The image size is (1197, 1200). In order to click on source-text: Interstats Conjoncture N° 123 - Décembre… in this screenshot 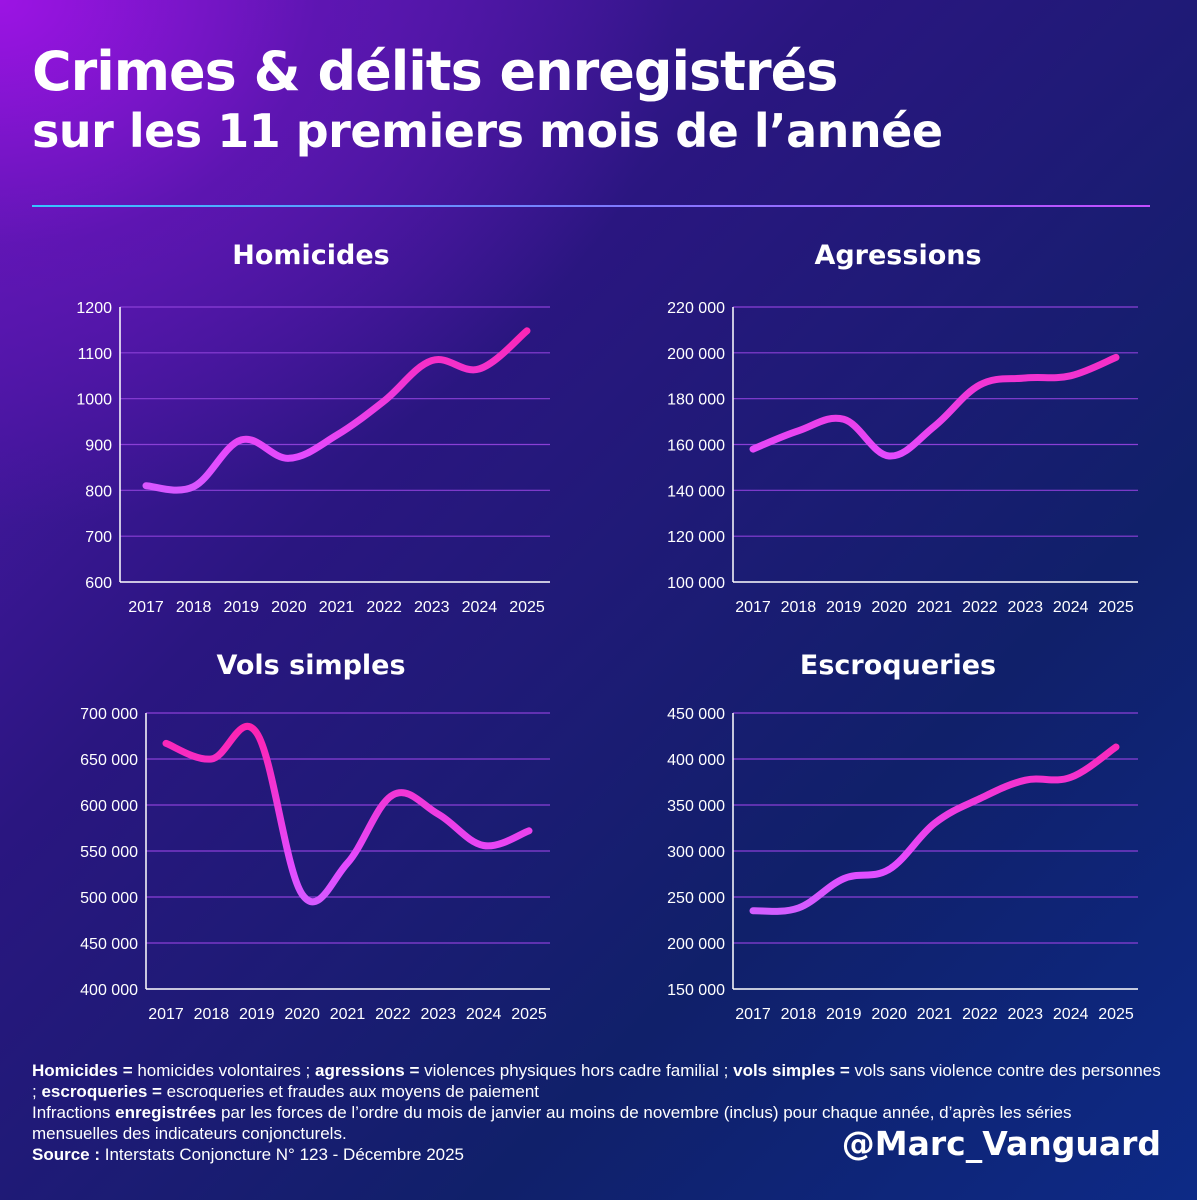, I will do `click(282, 1154)`.